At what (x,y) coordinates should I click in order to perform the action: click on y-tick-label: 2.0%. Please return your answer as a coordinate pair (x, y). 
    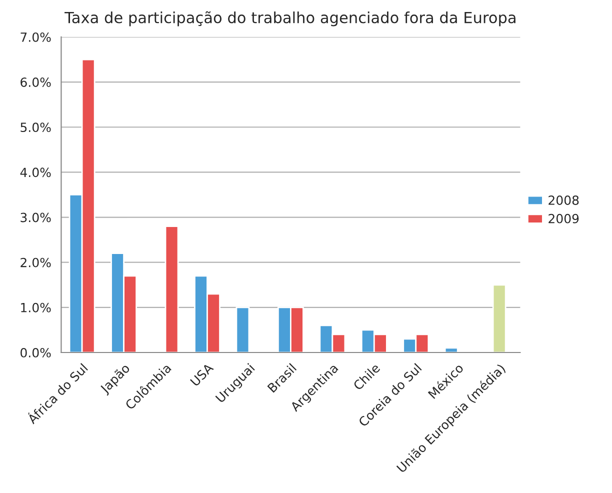
    Looking at the image, I should click on (35, 263).